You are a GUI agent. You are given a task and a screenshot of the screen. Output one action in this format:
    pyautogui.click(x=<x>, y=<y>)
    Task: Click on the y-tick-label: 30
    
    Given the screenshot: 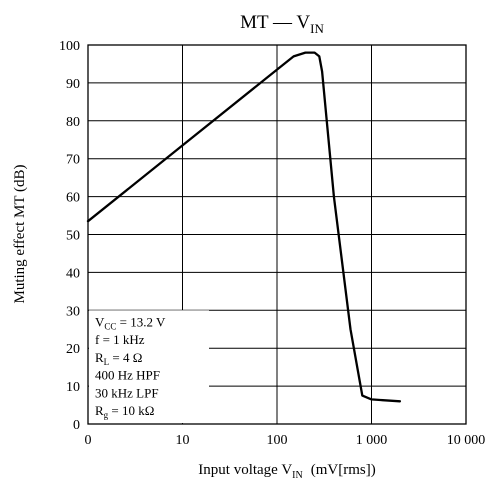 What is the action you would take?
    pyautogui.click(x=73, y=311)
    